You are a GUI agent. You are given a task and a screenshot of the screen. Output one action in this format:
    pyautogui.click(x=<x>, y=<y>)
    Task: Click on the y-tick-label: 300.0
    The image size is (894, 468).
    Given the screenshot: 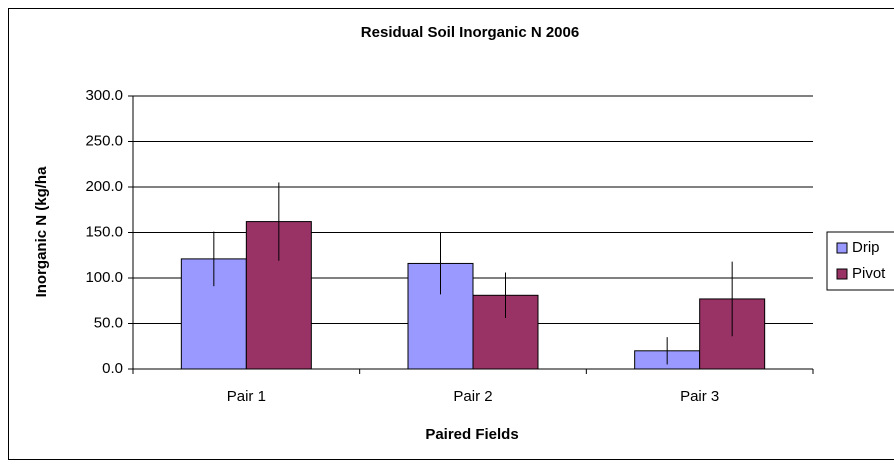 What is the action you would take?
    pyautogui.click(x=104, y=95)
    